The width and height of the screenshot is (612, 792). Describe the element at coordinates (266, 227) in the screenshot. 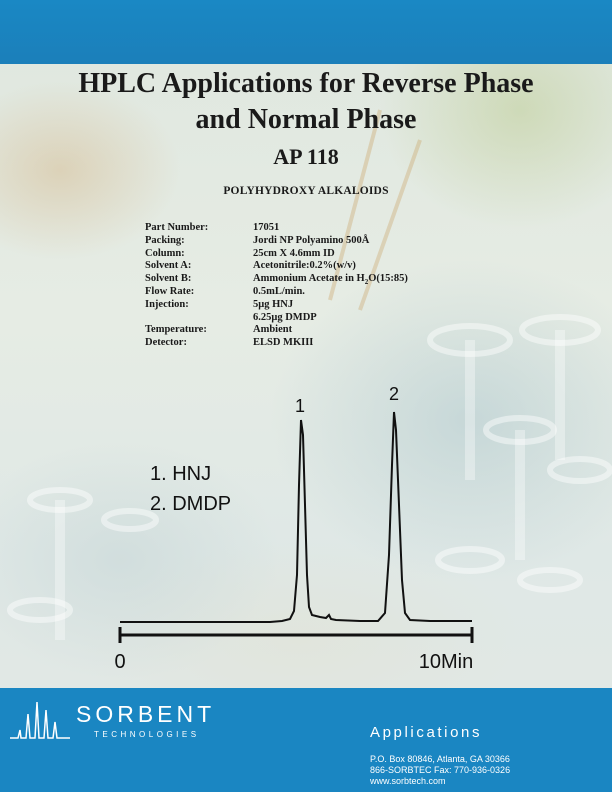

I see `spec-value: 17051` at that location.